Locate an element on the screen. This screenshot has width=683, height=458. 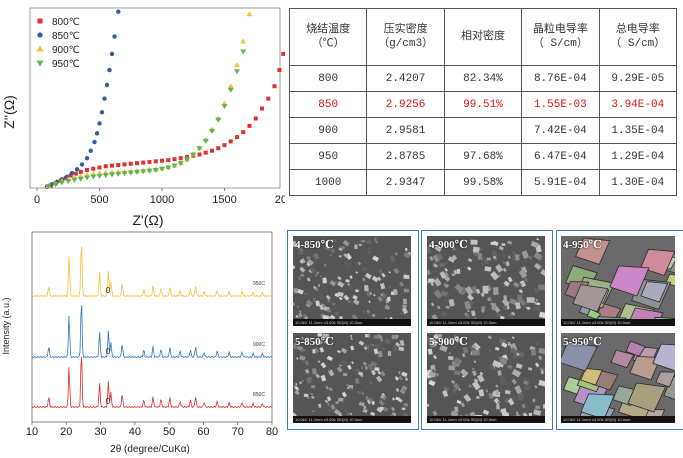
table-cell: 8.76E-04 is located at coordinates (560, 78).